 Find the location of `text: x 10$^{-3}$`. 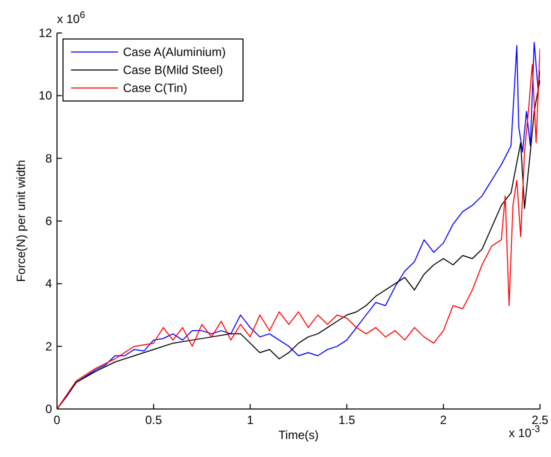

text: x 10$^{-3}$ is located at coordinates (524, 432).